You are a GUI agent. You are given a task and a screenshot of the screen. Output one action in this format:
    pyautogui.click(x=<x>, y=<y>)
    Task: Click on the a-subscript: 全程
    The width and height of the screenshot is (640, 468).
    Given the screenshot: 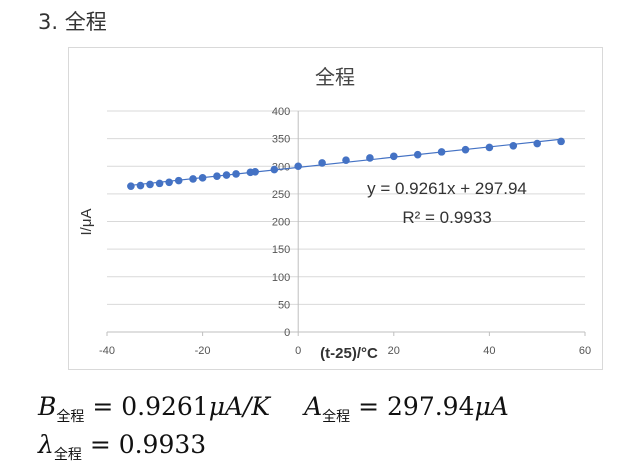 What is the action you would take?
    pyautogui.click(x=336, y=417)
    